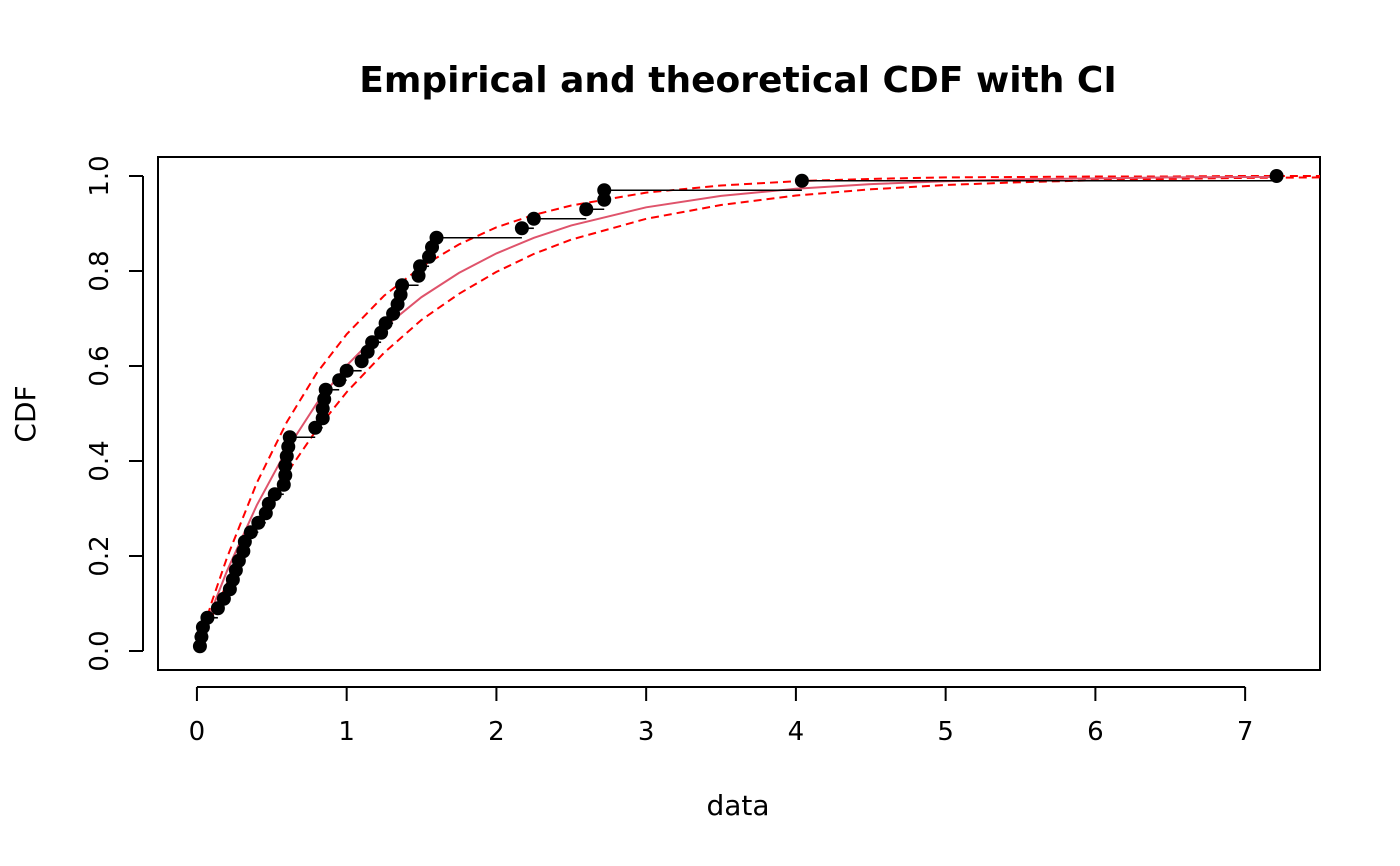 This screenshot has height=866, width=1400. I want to click on x-tick-label: 6, so click(1095, 732).